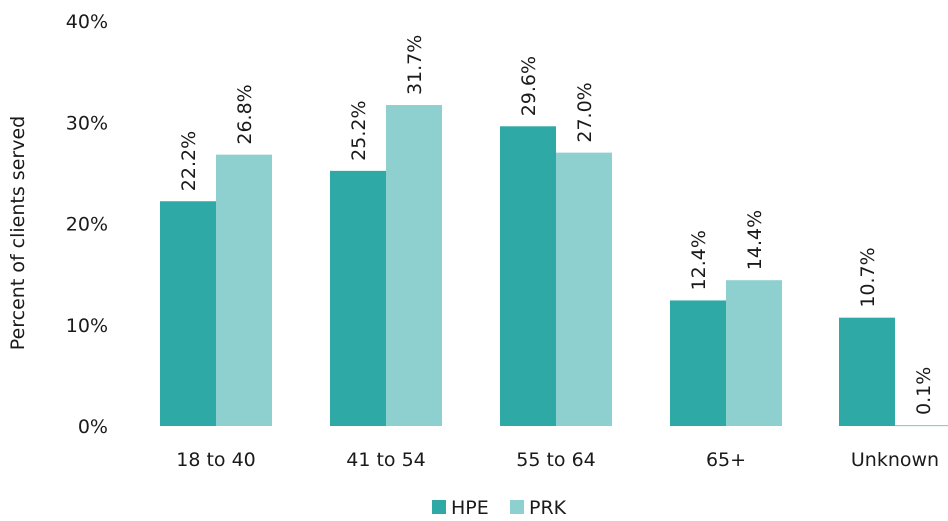  What do you see at coordinates (216, 460) in the screenshot?
I see `x-tick-label: 18 to 40` at bounding box center [216, 460].